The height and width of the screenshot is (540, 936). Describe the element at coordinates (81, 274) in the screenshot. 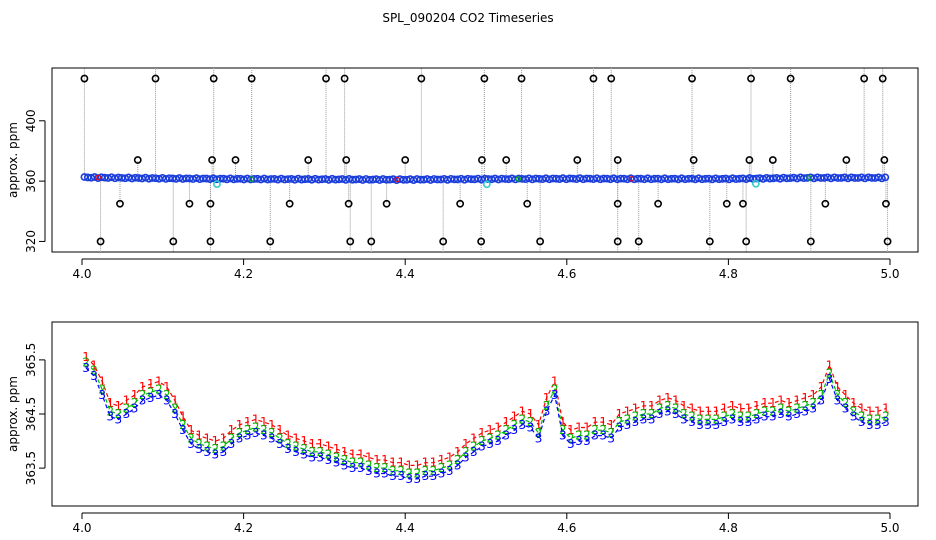

I see `top-x-tick-label: 4.0` at that location.